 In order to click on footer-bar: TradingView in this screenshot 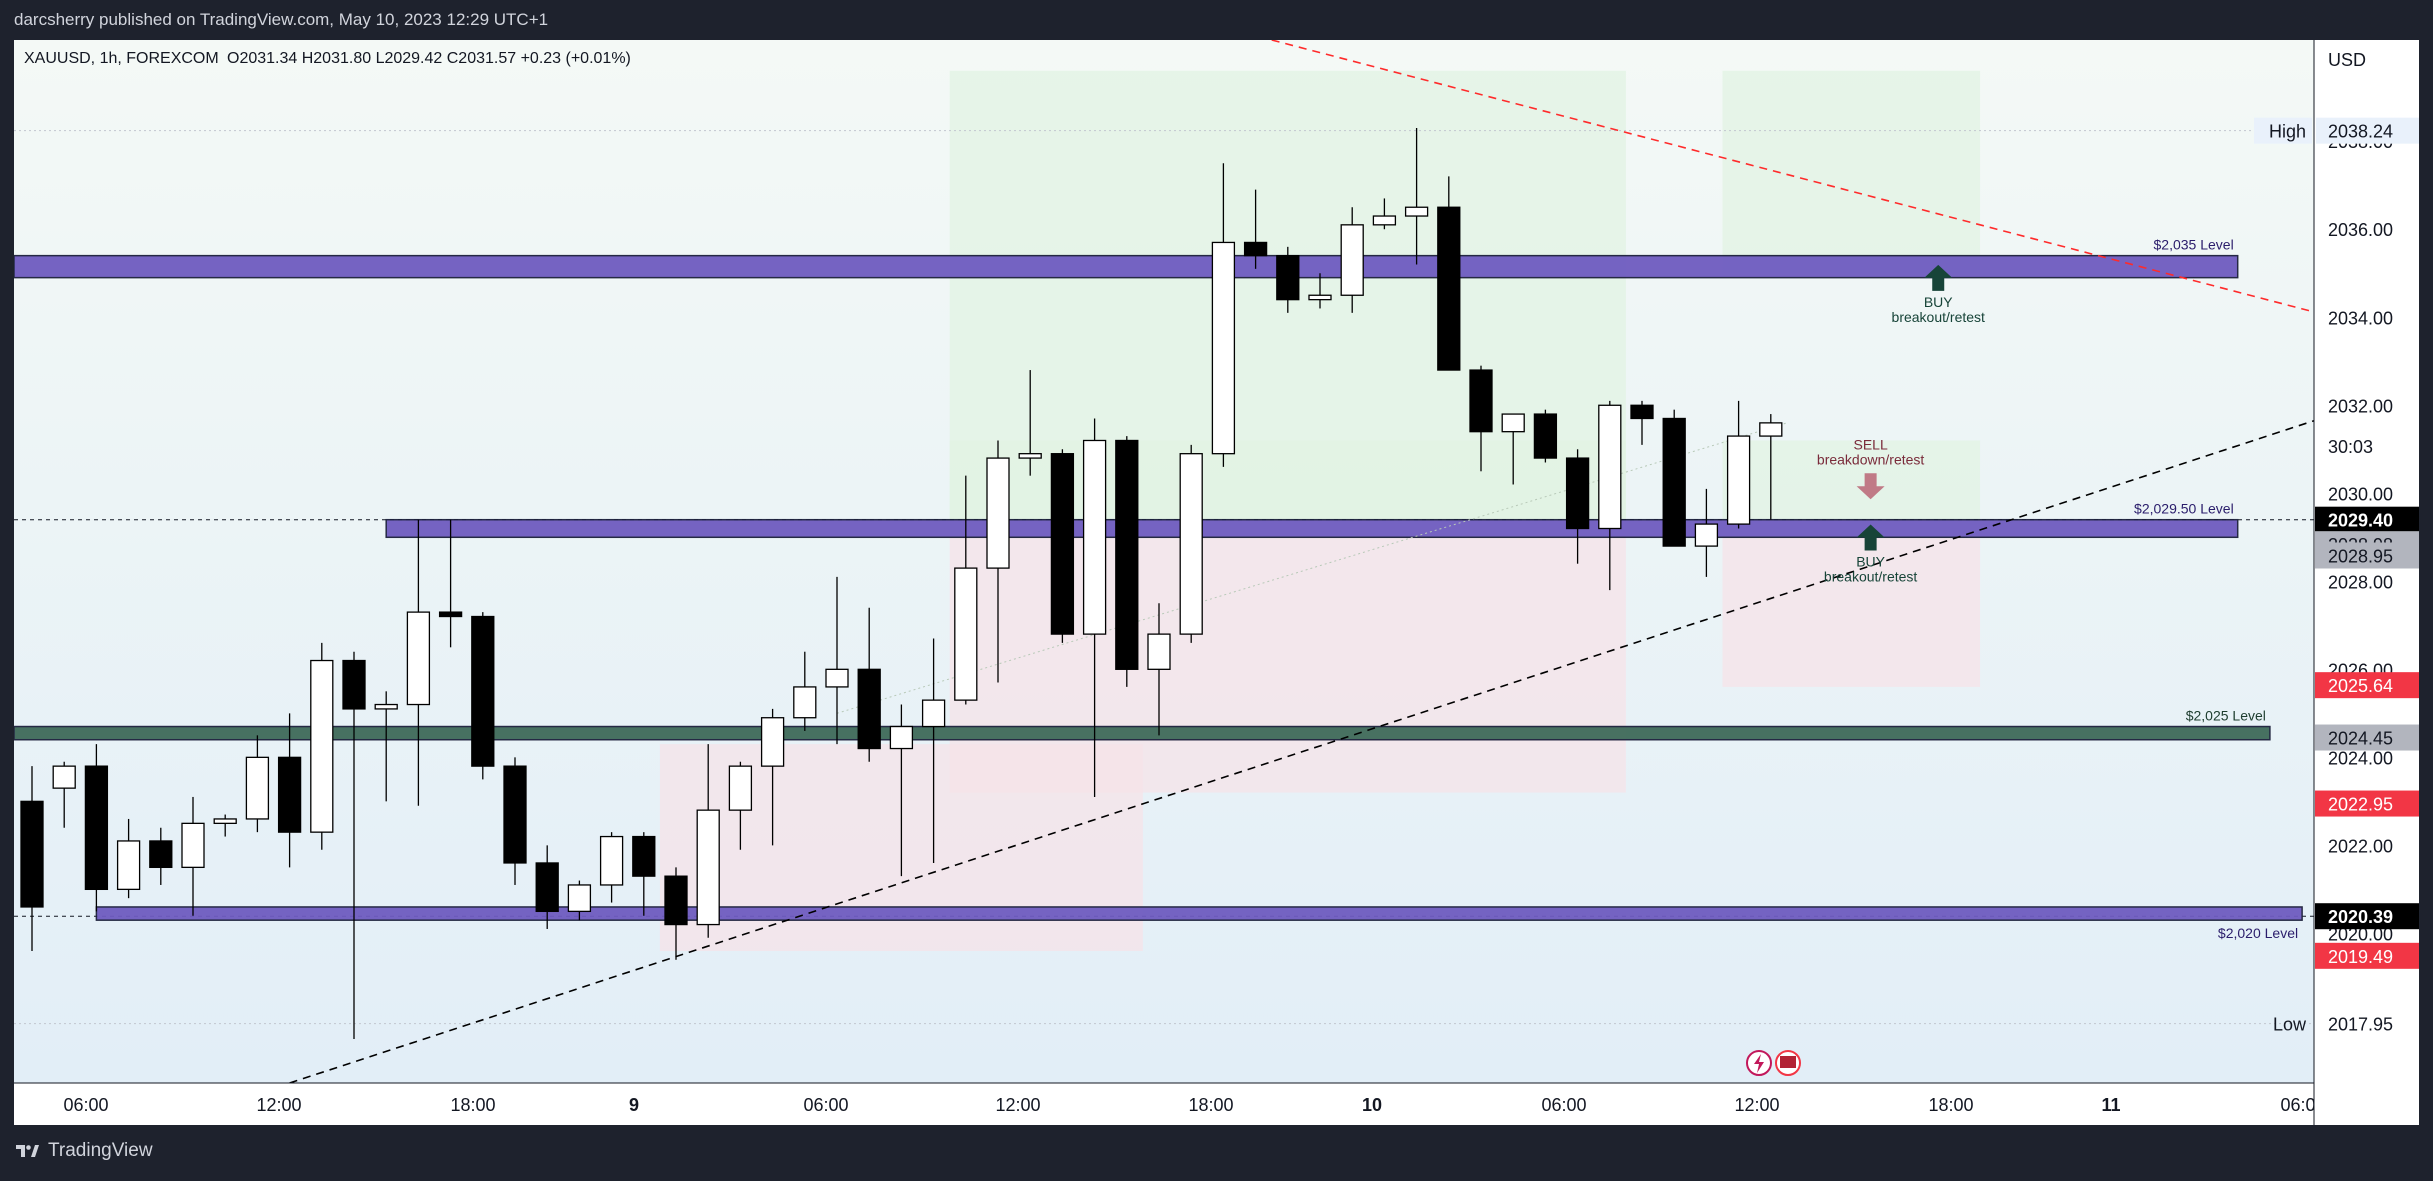, I will do `click(1216, 1153)`.